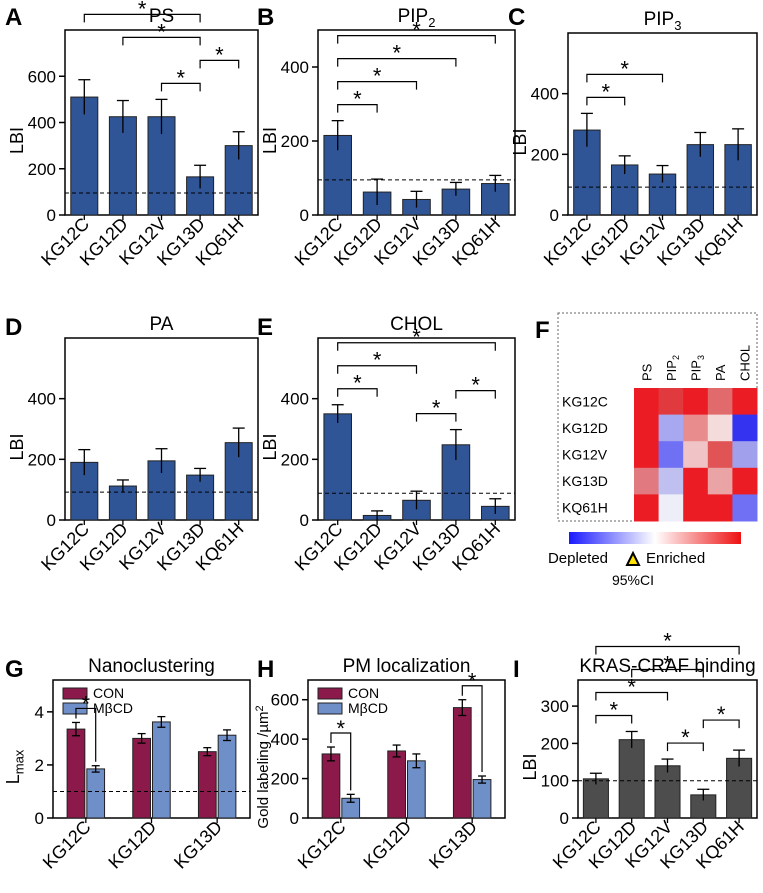 This screenshot has width=763, height=893. I want to click on y-tick-label: 300, so click(555, 706).